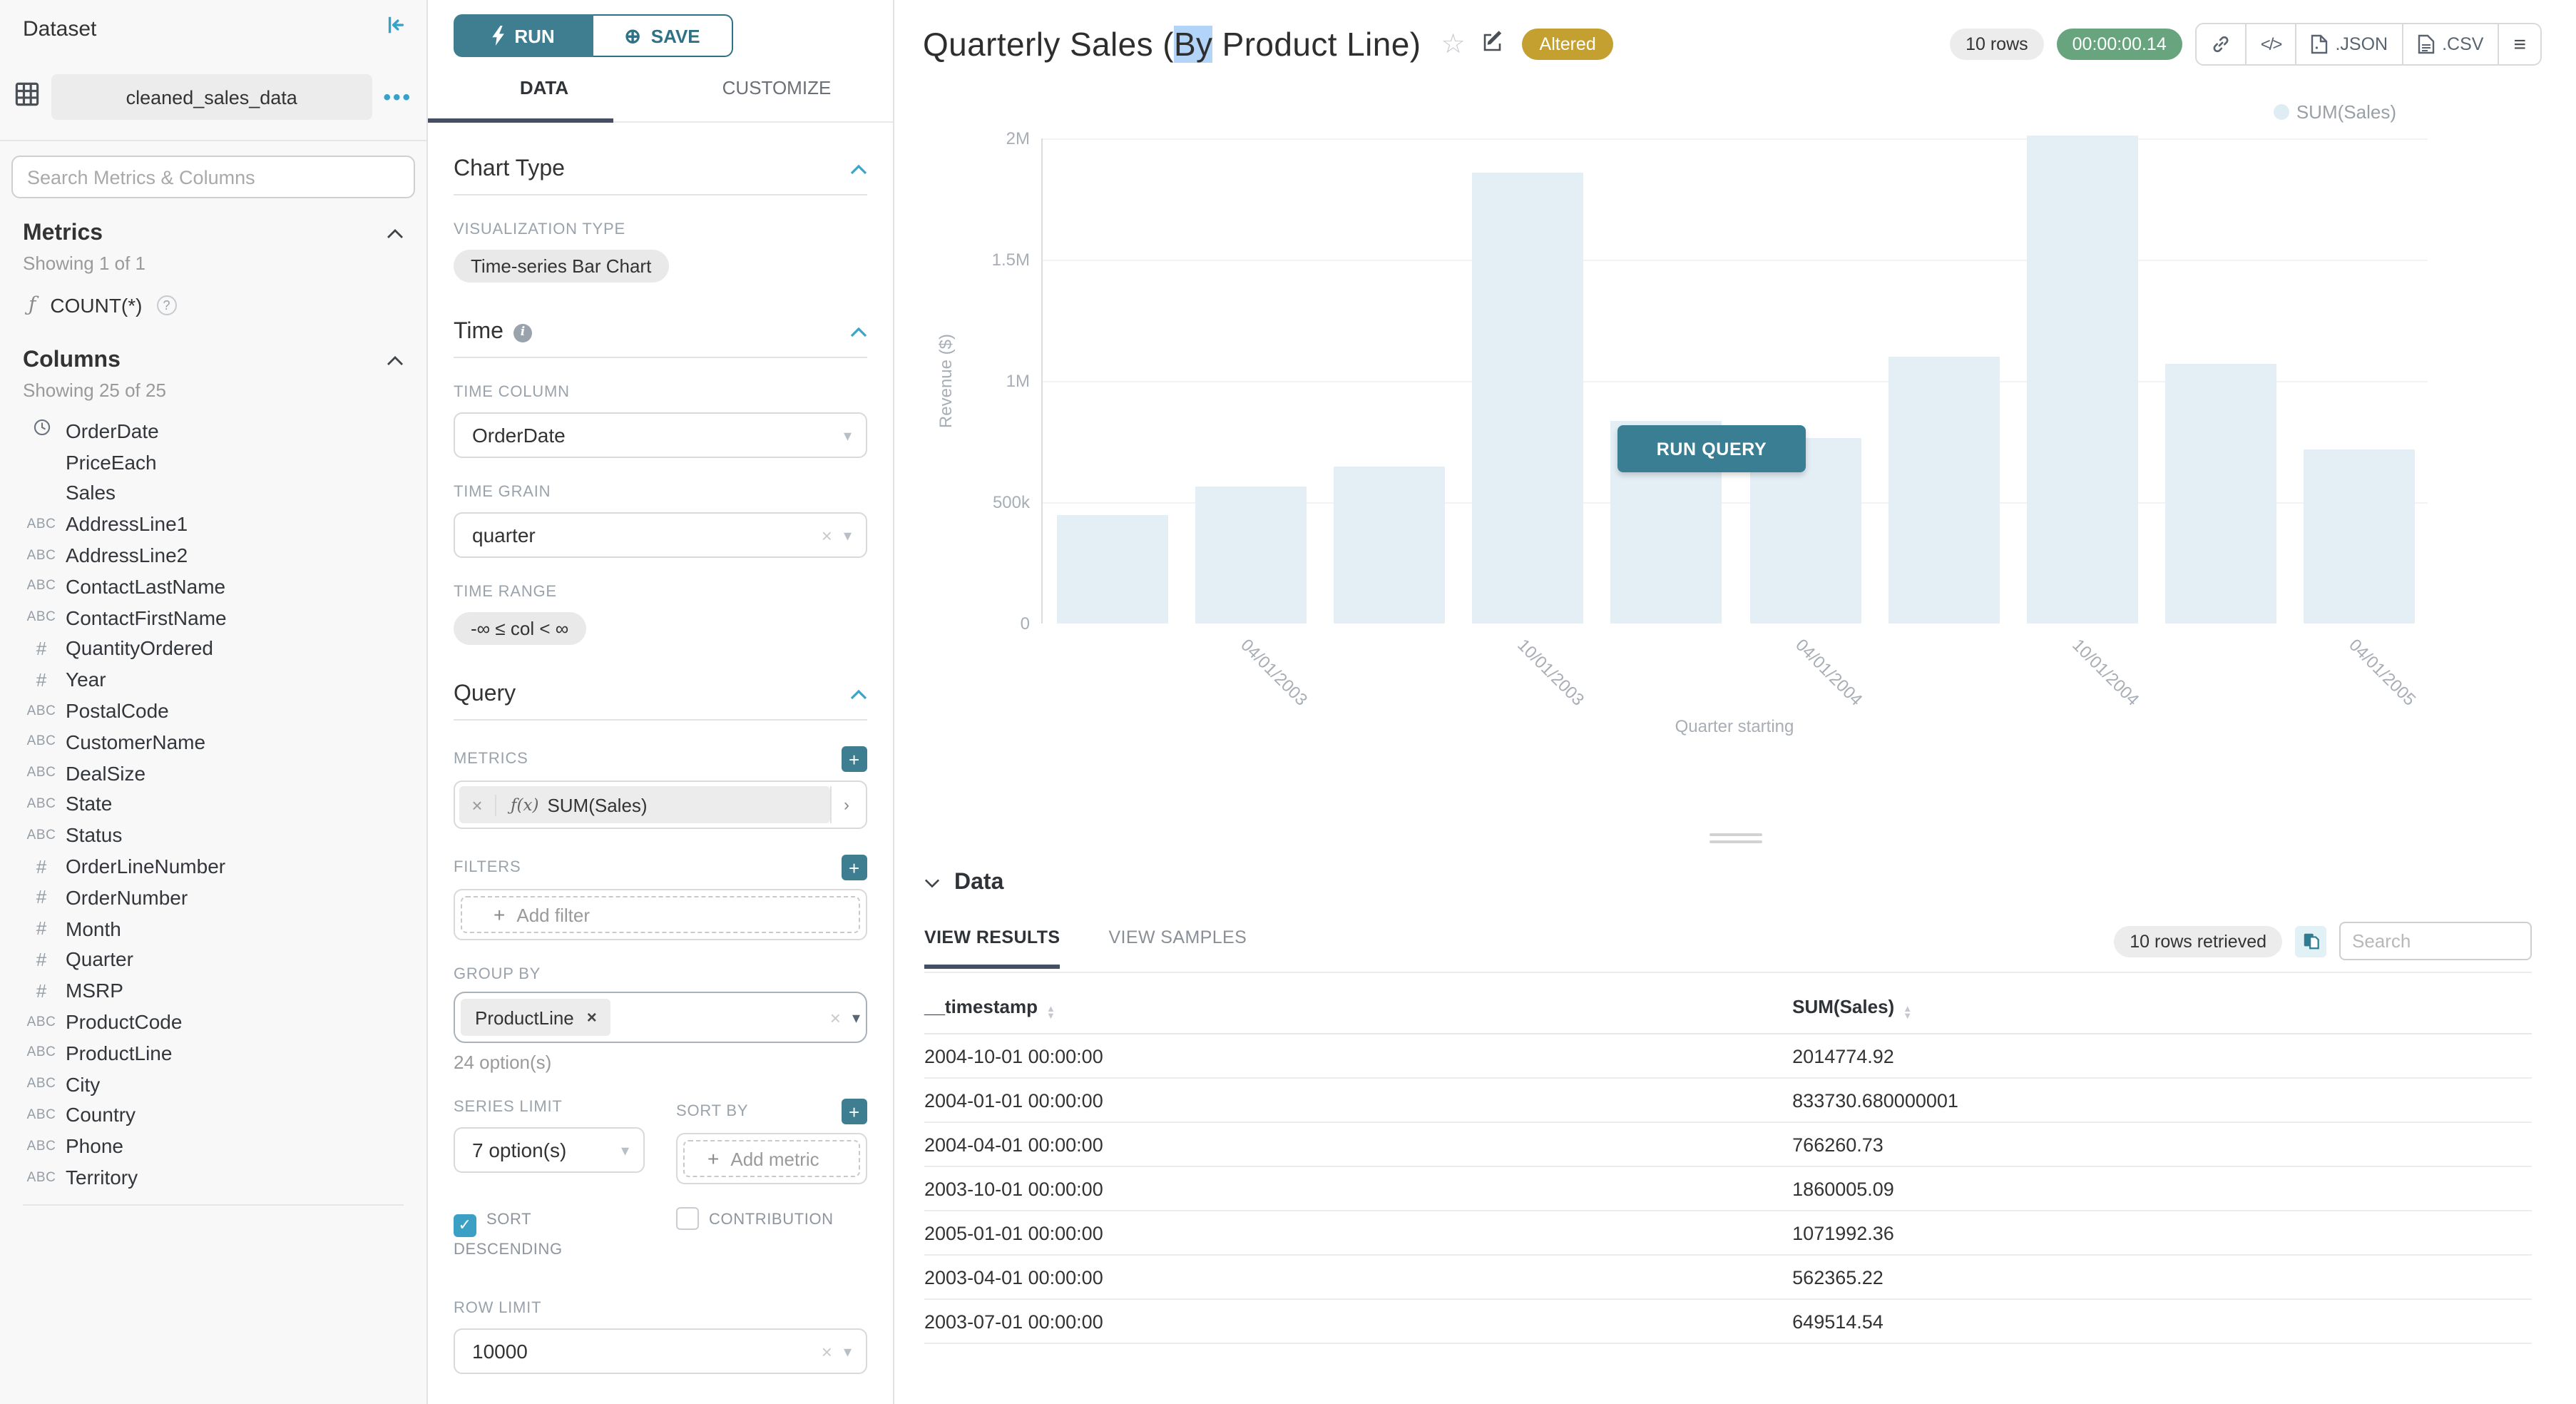 The width and height of the screenshot is (2576, 1404). Describe the element at coordinates (2310, 941) in the screenshot. I see `copy-data-button` at that location.